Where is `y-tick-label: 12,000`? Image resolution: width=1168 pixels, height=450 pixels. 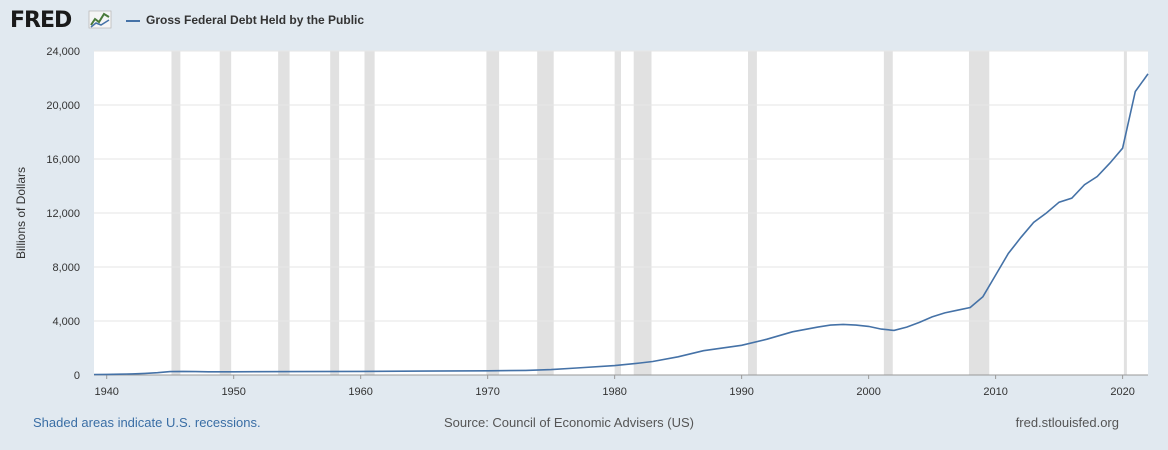
y-tick-label: 12,000 is located at coordinates (63, 214).